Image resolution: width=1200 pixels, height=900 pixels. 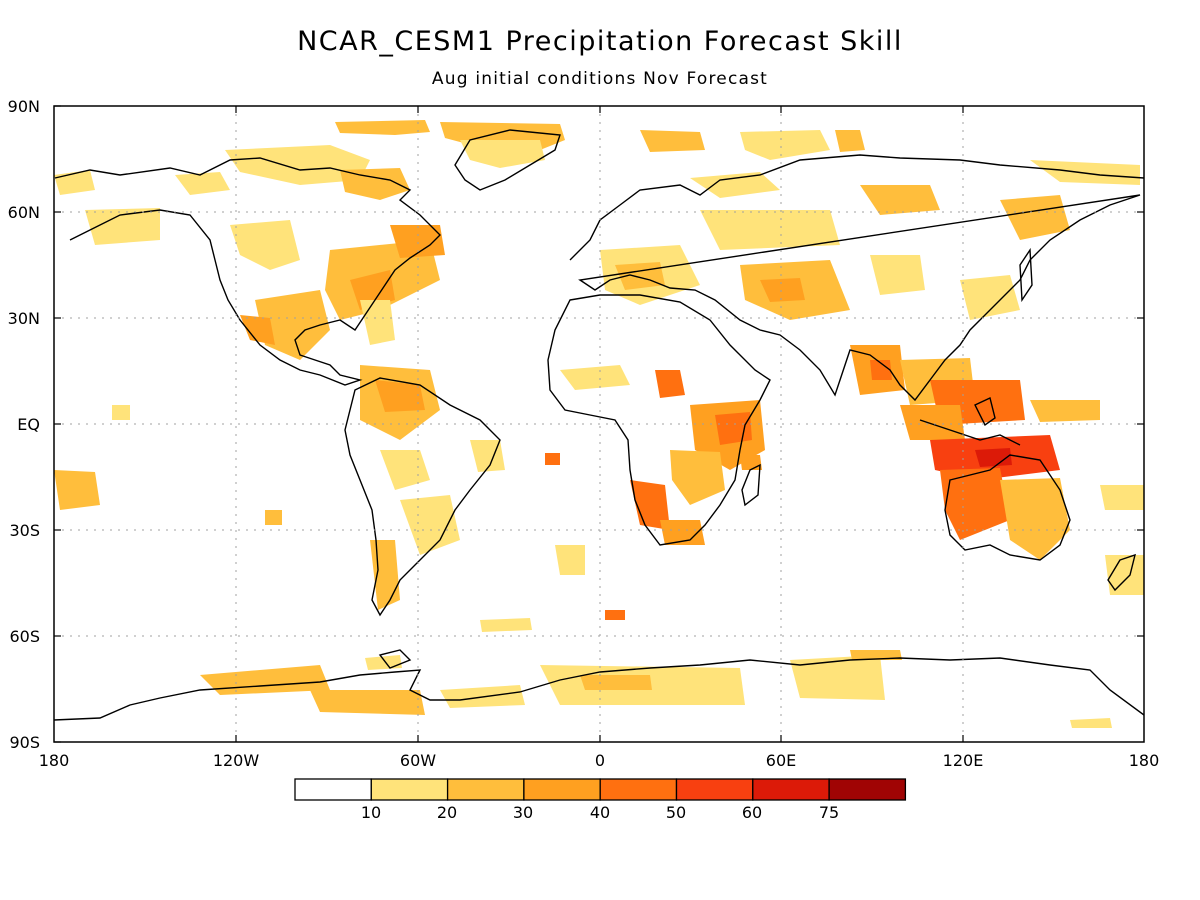 What do you see at coordinates (24, 106) in the screenshot?
I see `lat-label-90n: 90N` at bounding box center [24, 106].